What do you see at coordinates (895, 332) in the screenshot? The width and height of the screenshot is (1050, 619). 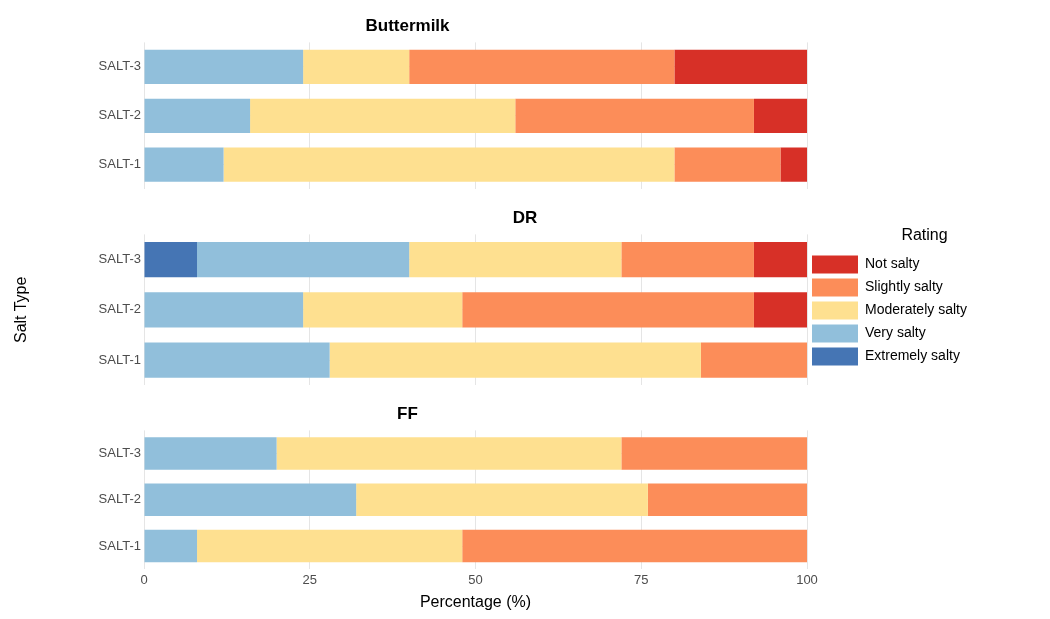 I see `legend-label: Very salty` at bounding box center [895, 332].